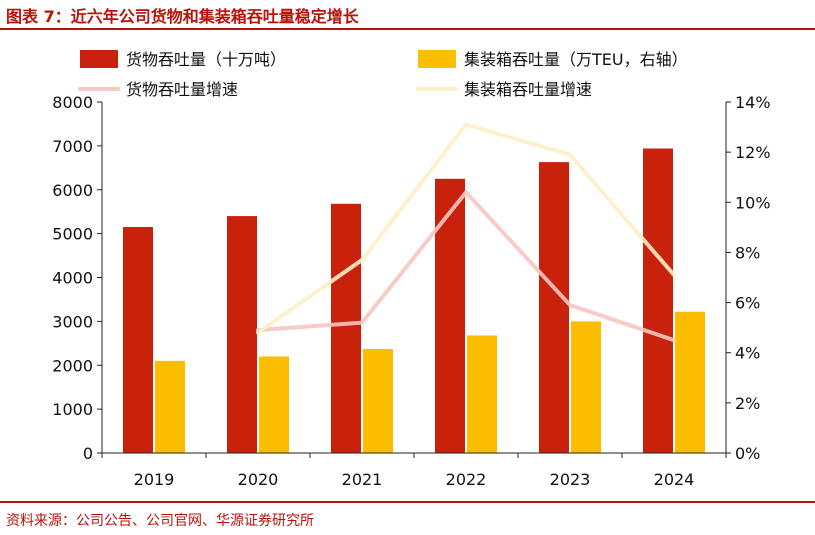  What do you see at coordinates (182, 89) in the screenshot?
I see `legend-label-2: 货物吞吐量增速` at bounding box center [182, 89].